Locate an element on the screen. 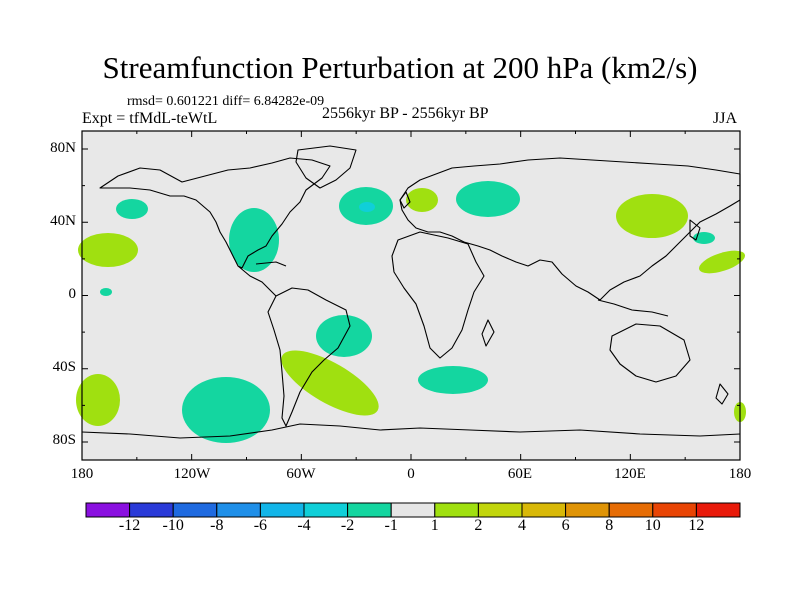 The image size is (800, 600). colorbar-label: 4 is located at coordinates (522, 525).